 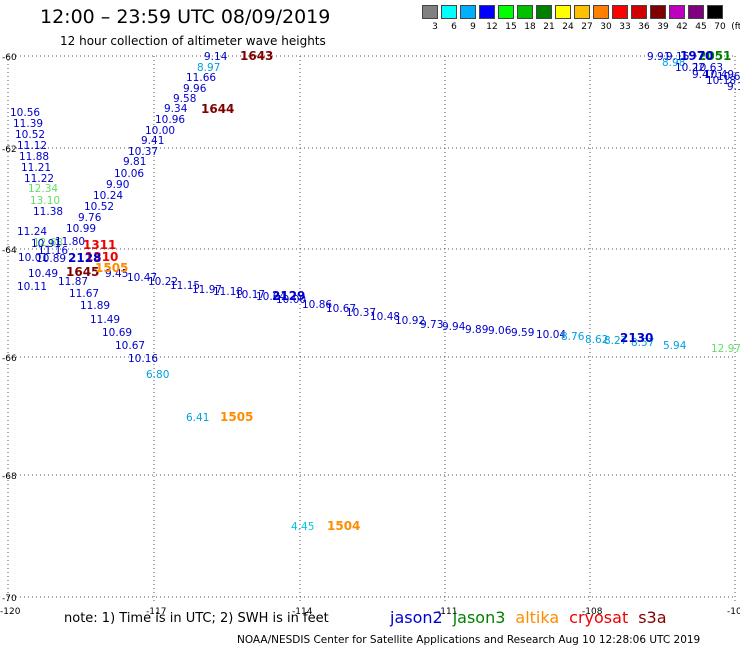 I want to click on wave-height-value: 9.1, so click(x=733, y=87).